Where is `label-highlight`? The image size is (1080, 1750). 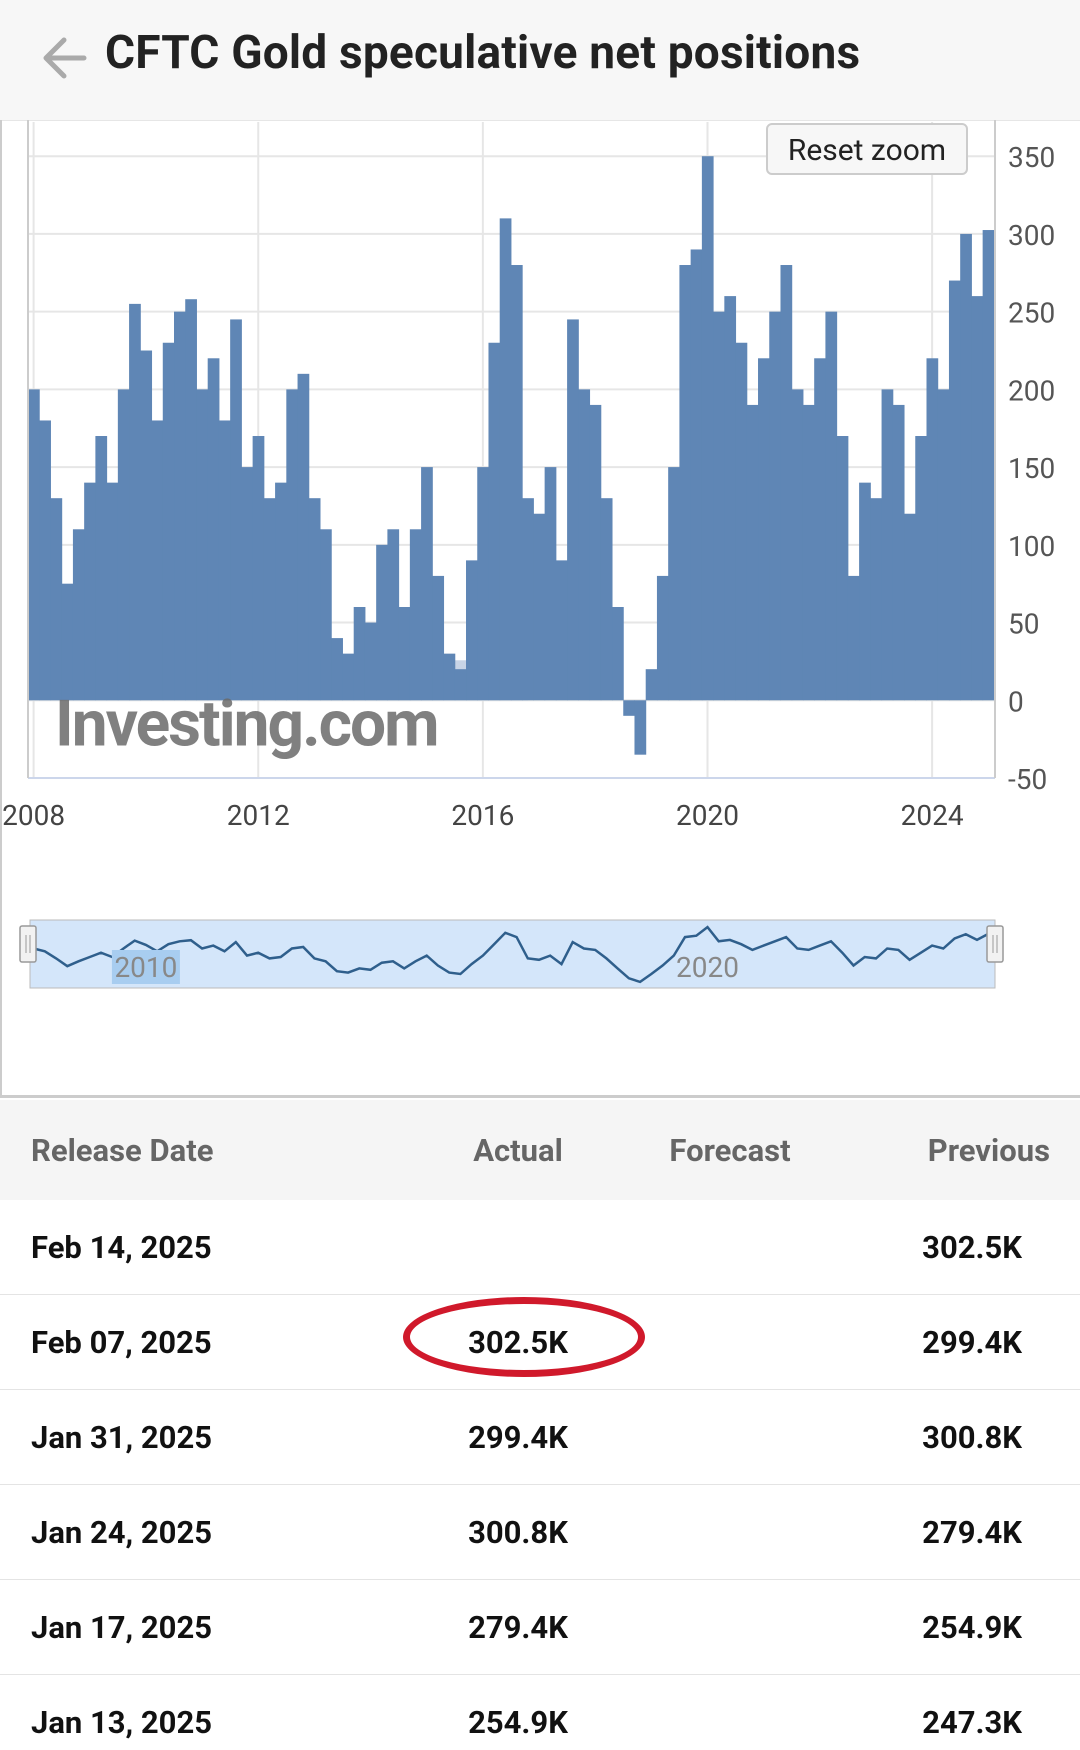 label-highlight is located at coordinates (145, 967).